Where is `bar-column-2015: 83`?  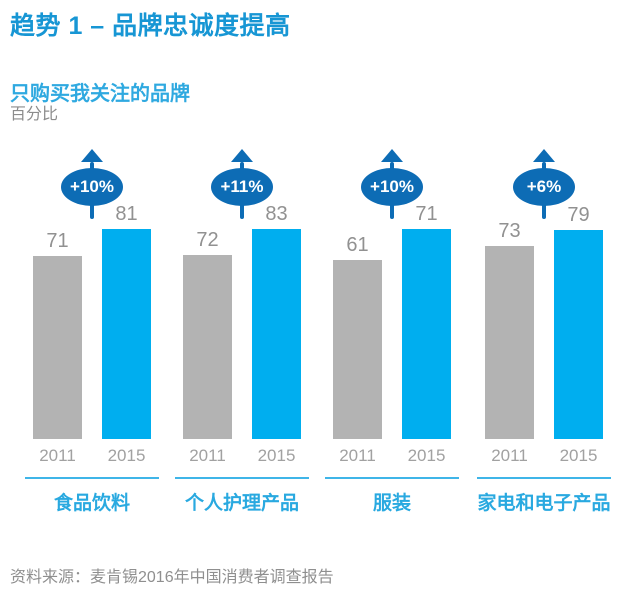
bar-column-2015: 83 is located at coordinates (276, 320).